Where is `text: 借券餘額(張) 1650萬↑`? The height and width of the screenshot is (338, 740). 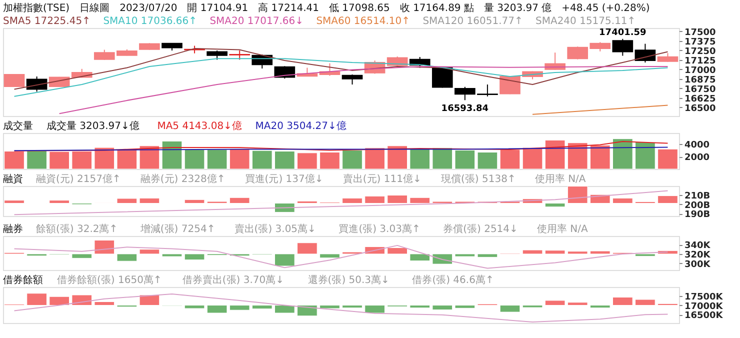
text: 借券餘額(張) 1650萬↑ is located at coordinates (109, 280).